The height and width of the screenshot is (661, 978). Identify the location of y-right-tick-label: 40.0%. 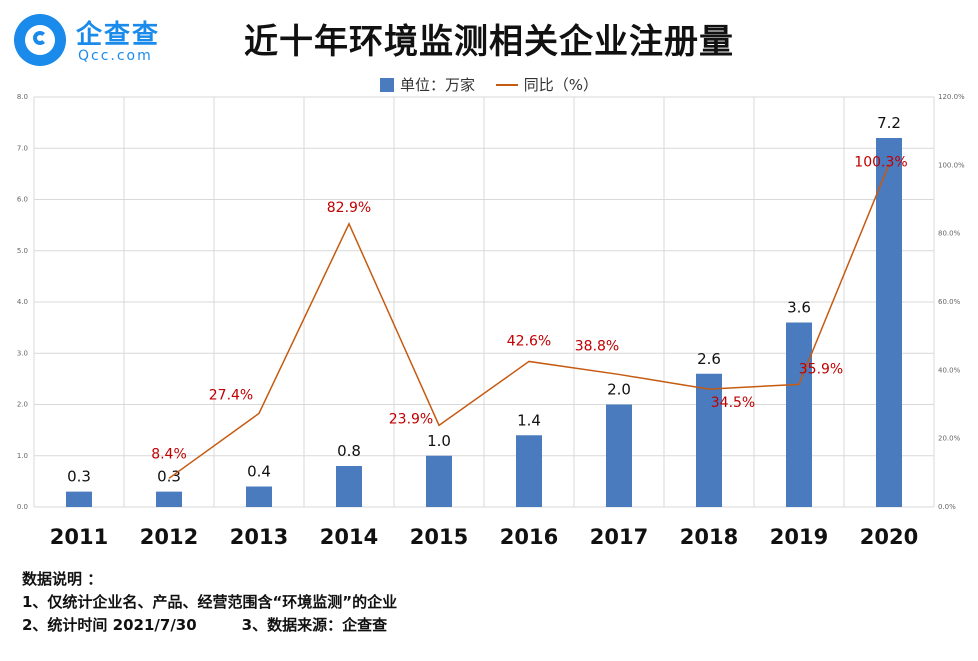
(949, 370).